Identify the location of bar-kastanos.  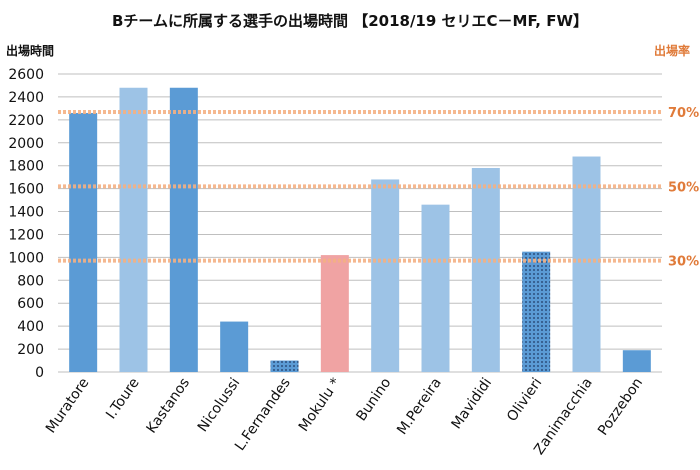
(183, 229).